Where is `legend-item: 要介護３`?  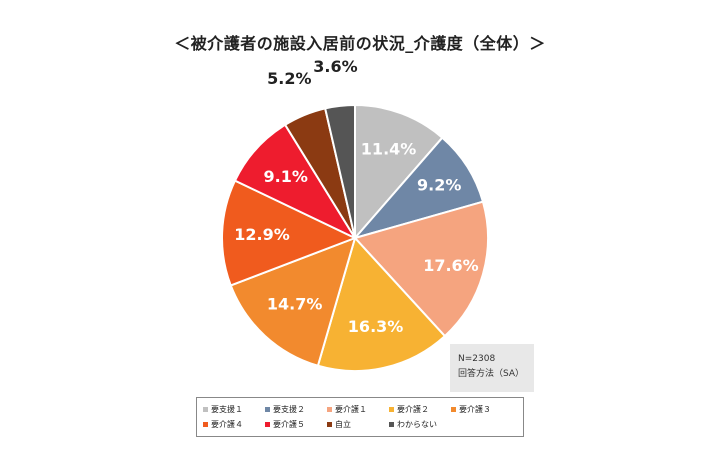 legend-item: 要介護３ is located at coordinates (482, 409).